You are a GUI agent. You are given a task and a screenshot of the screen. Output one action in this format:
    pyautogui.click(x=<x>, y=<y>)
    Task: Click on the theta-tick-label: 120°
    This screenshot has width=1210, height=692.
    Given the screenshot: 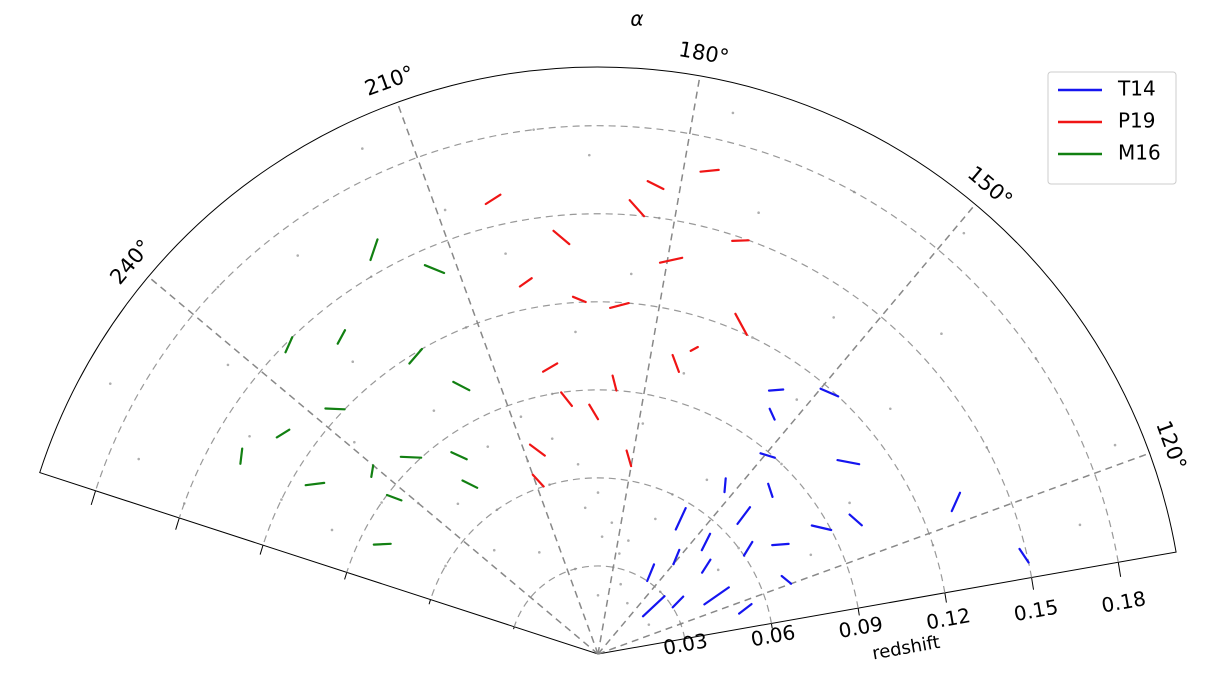 What is the action you would take?
    pyautogui.click(x=1171, y=445)
    